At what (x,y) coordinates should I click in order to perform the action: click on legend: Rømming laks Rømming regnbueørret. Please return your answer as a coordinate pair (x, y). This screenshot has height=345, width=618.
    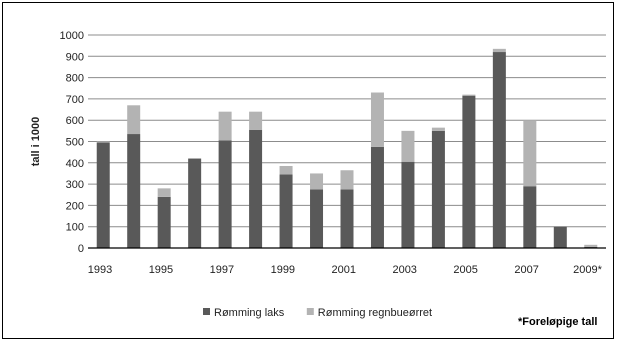
    Looking at the image, I should click on (317, 313).